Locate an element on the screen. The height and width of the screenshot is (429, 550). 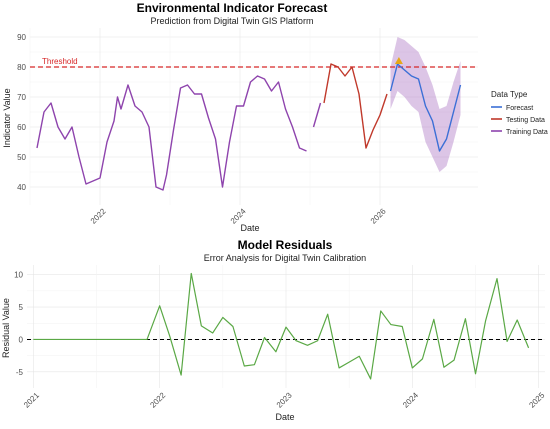
residuals-x-tick-label: 2022 is located at coordinates (157, 399).